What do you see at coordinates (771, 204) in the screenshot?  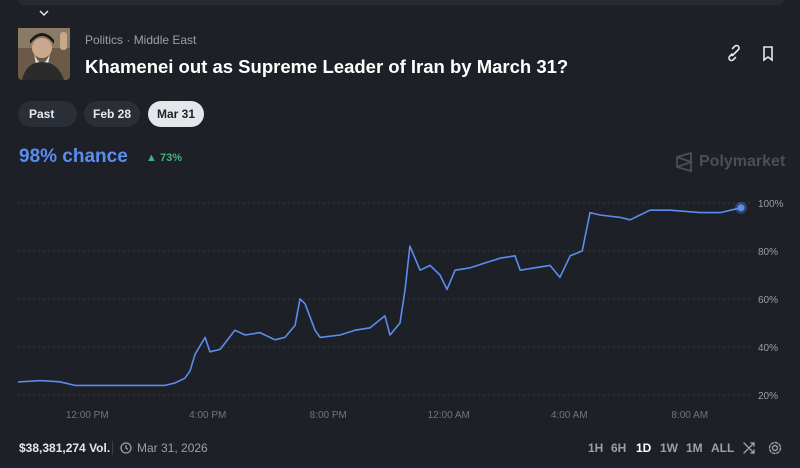 I see `y-tick-label: 100%` at bounding box center [771, 204].